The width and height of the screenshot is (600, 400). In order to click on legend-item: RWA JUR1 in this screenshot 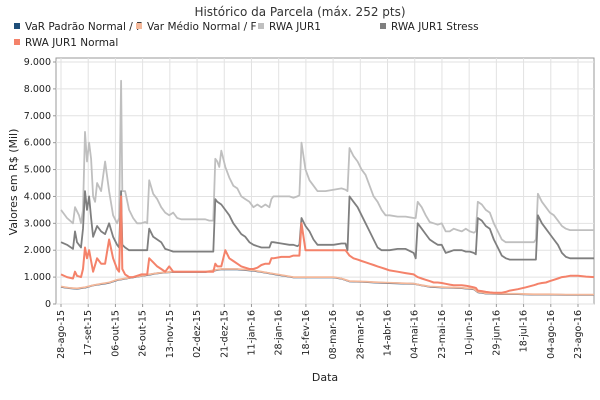, I will do `click(289, 27)`.